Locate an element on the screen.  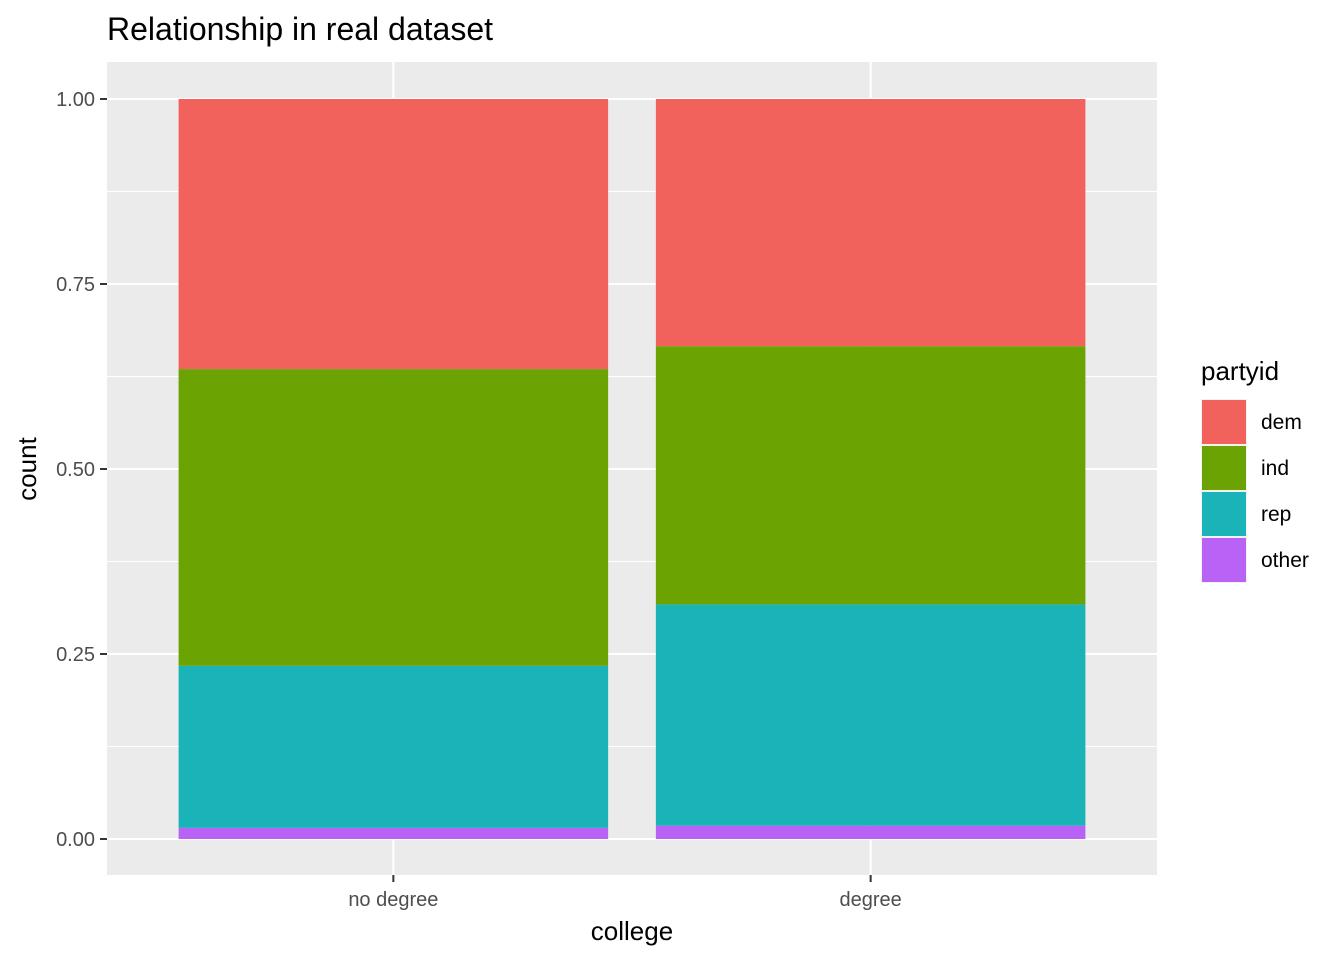
legend-label-rep: rep is located at coordinates (1276, 514).